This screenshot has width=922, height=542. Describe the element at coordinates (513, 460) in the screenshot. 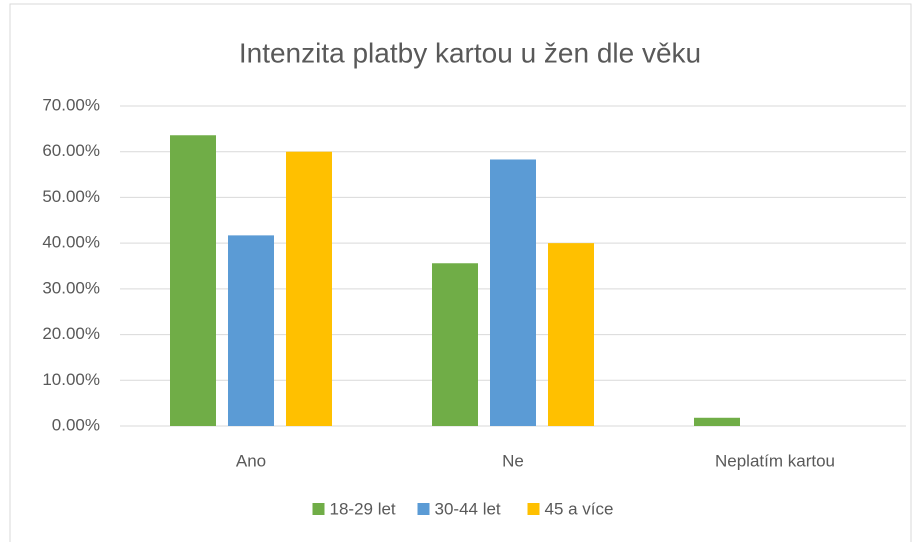

I see `x-tick-label: Ne` at that location.